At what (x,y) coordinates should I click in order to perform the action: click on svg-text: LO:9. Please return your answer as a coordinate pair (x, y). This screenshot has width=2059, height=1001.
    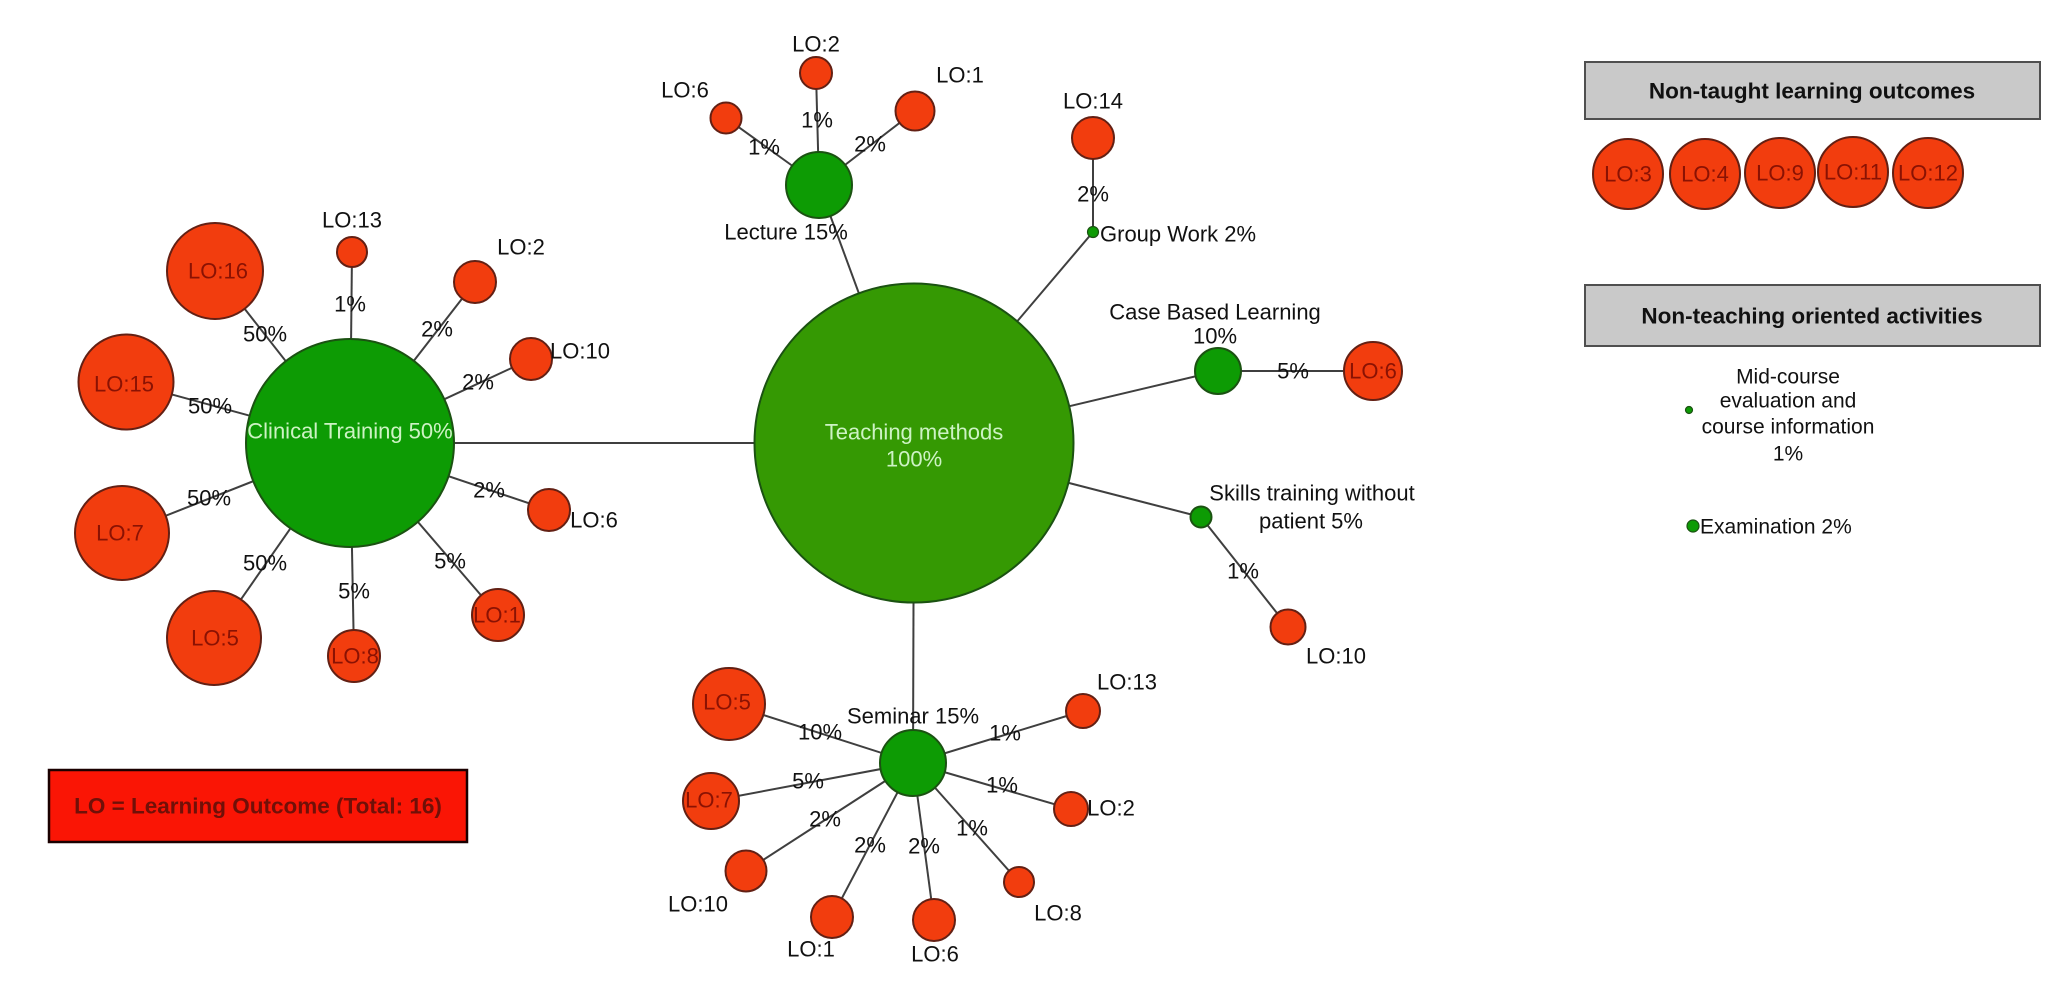
    Looking at the image, I should click on (1780, 173).